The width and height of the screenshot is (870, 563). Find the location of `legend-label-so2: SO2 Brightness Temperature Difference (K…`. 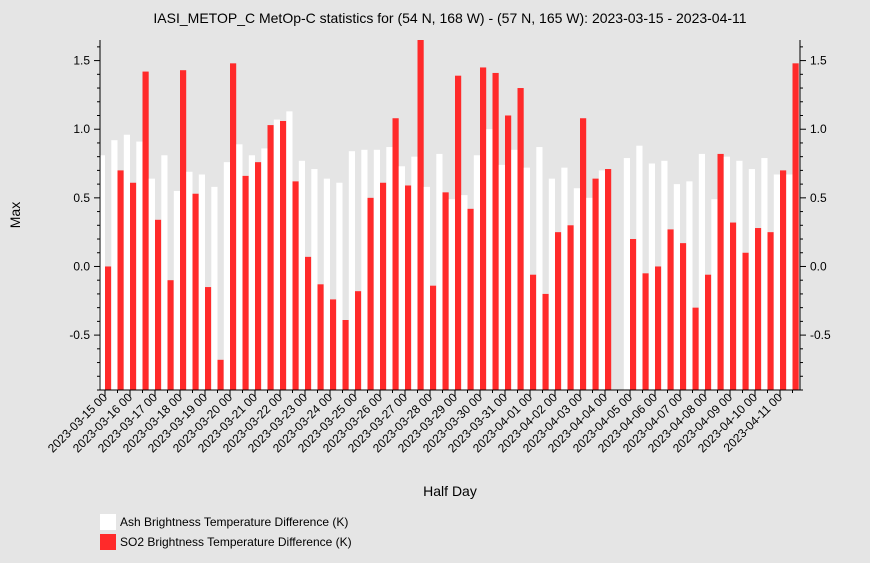

legend-label-so2: SO2 Brightness Temperature Difference (K… is located at coordinates (236, 542).